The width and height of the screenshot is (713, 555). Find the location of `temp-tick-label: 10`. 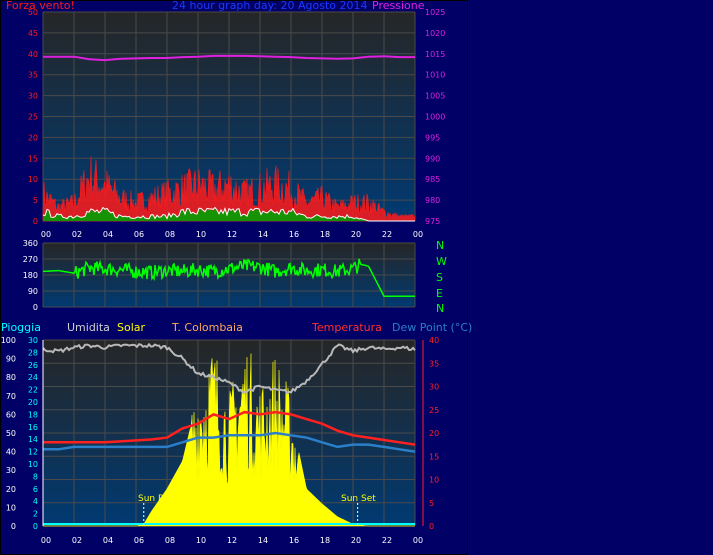

temp-tick-label: 10 is located at coordinates (434, 480).